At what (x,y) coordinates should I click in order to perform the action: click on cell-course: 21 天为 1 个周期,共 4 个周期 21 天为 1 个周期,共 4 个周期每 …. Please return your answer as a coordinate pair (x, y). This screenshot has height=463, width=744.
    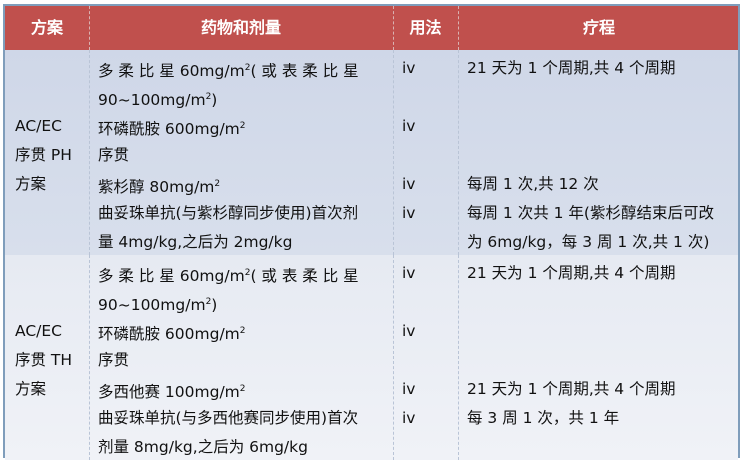
    Looking at the image, I should click on (571, 360).